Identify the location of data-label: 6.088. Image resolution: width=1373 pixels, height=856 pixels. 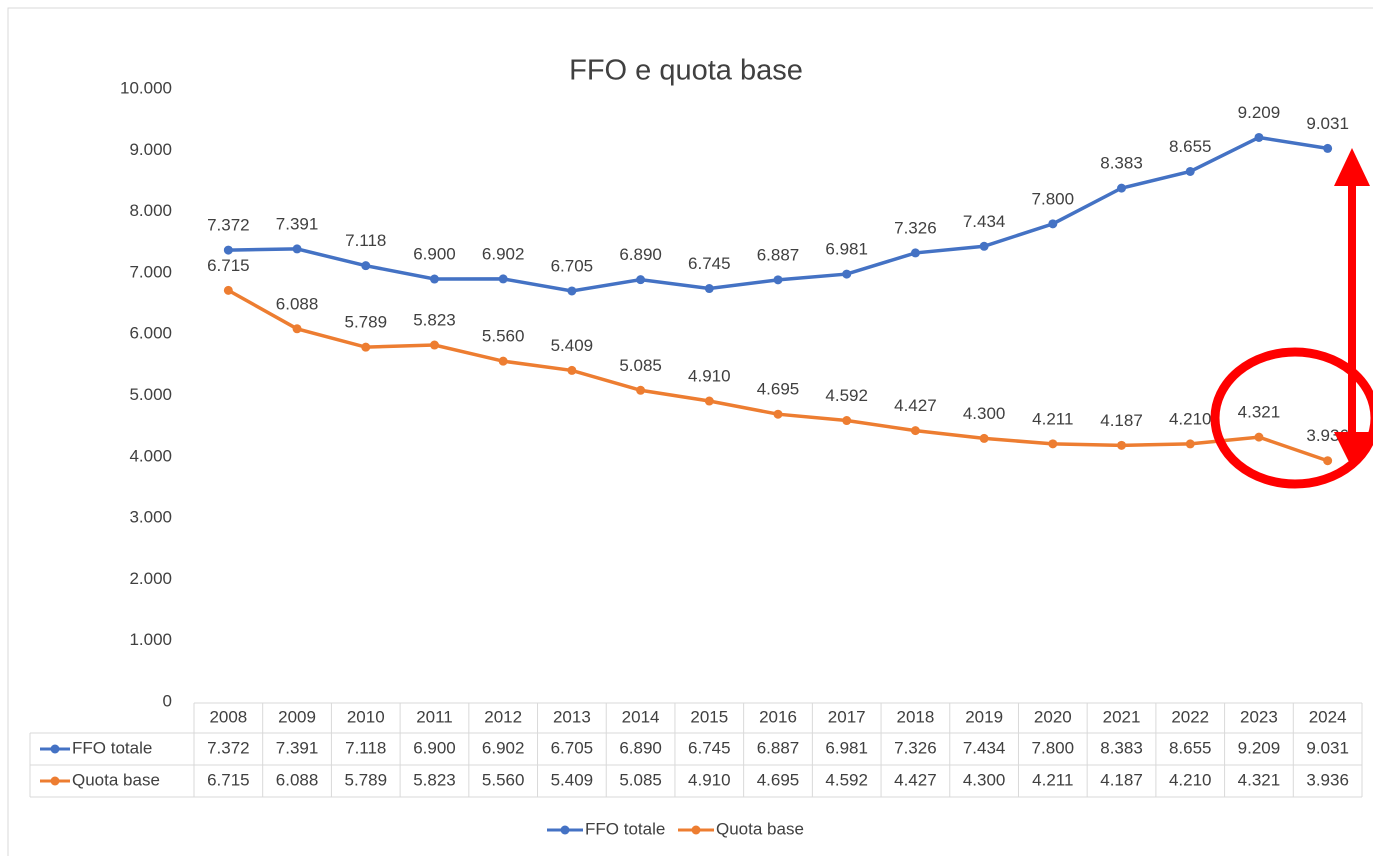
(297, 303).